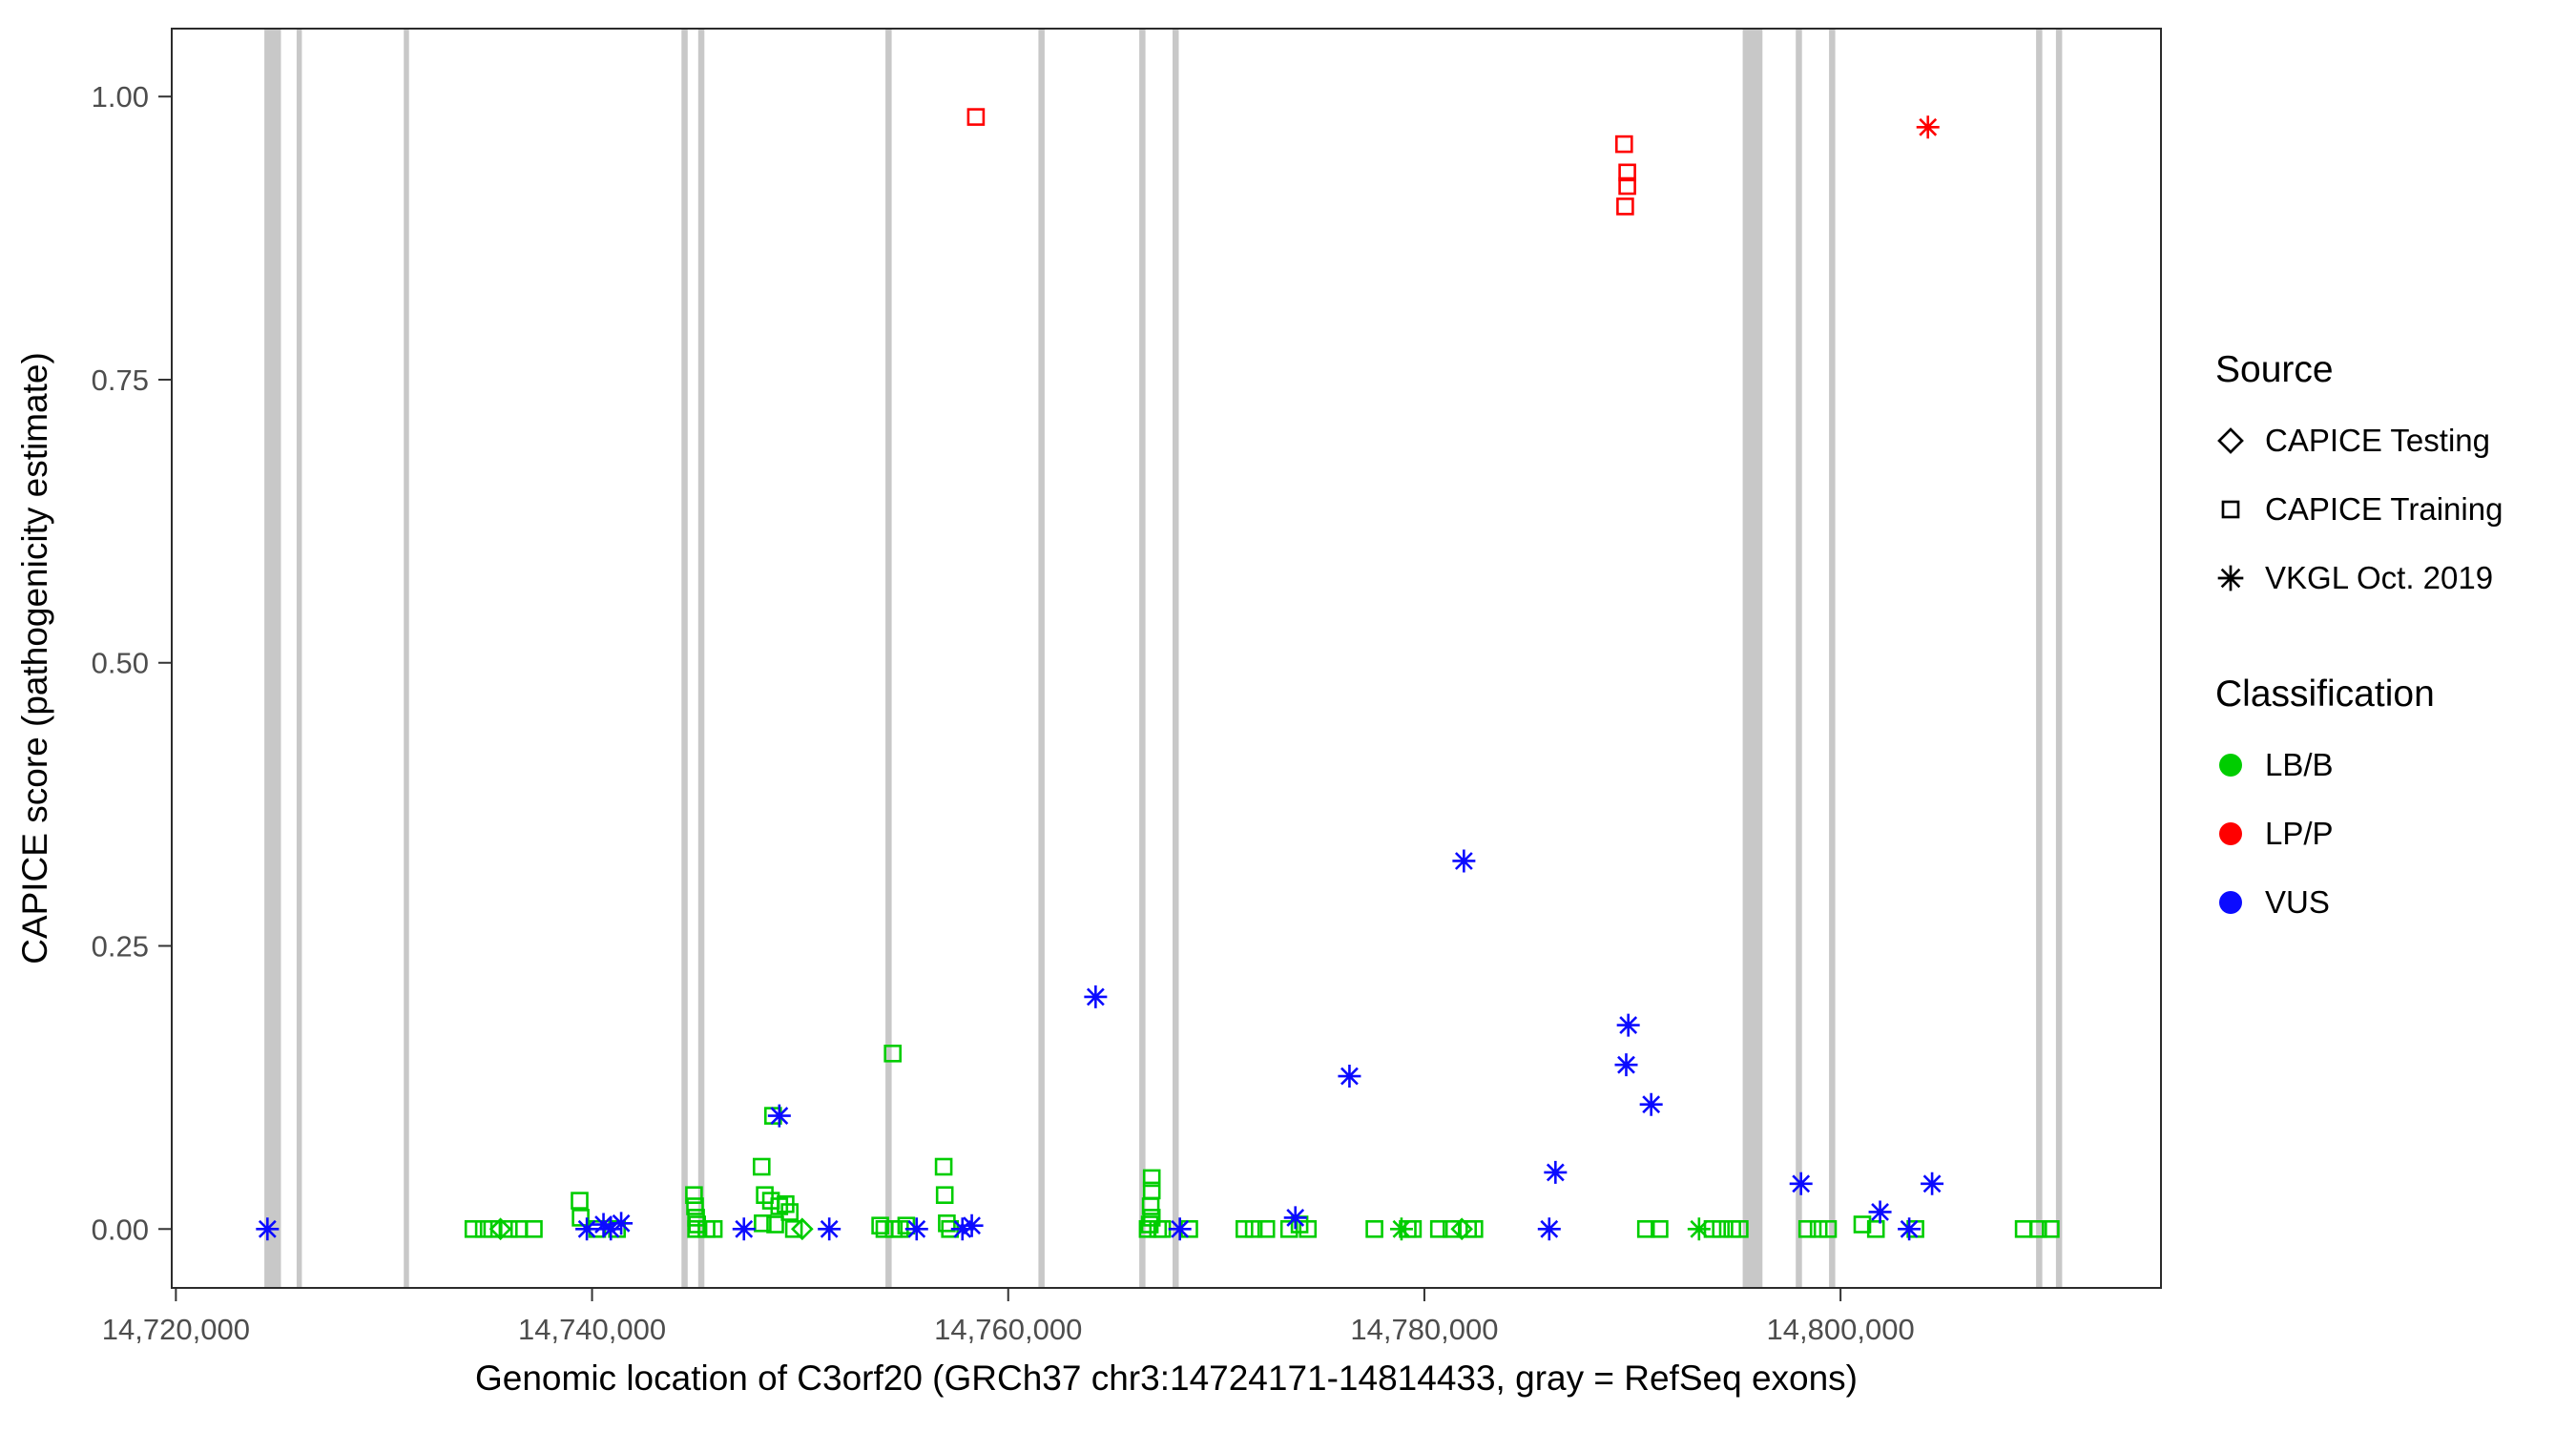  Describe the element at coordinates (2325, 694) in the screenshot. I see `legend-classification-title: Classification` at that location.